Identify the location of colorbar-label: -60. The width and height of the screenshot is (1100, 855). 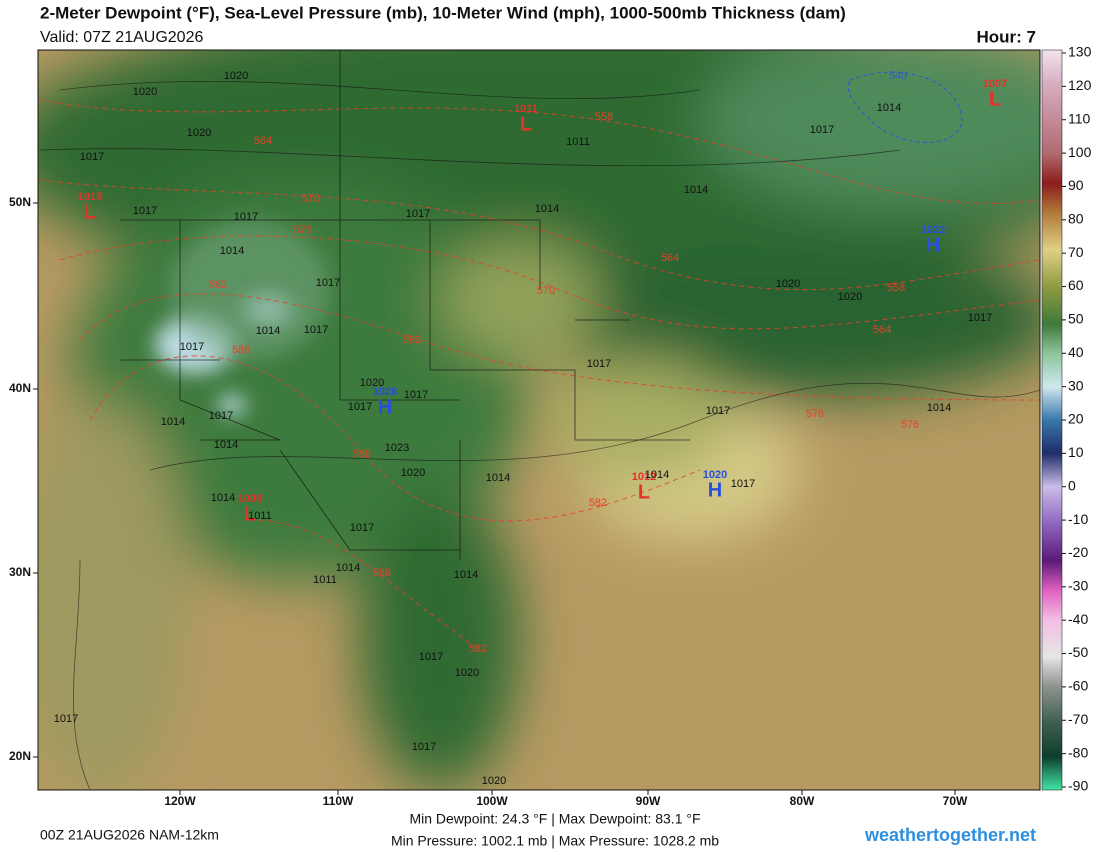
(1078, 686).